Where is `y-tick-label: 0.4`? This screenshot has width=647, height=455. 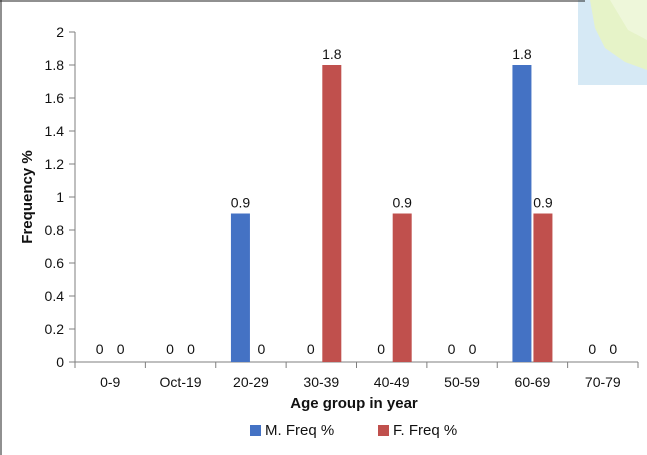 y-tick-label: 0.4 is located at coordinates (55, 296).